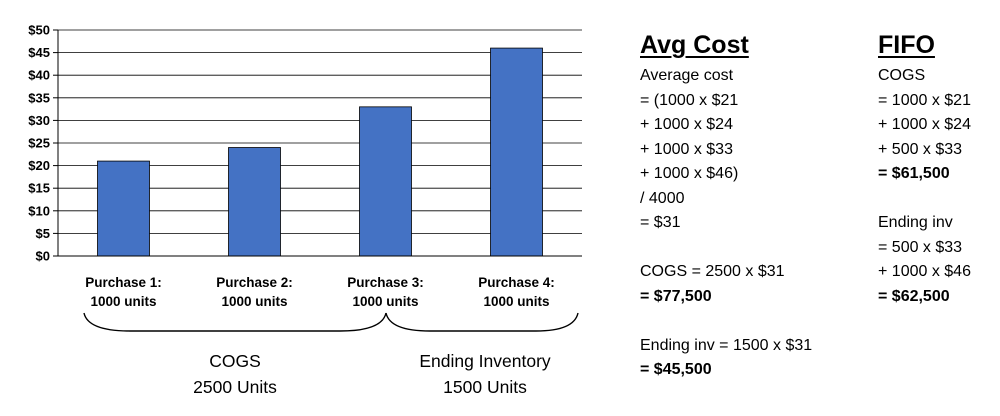 This screenshot has height=416, width=1000. Describe the element at coordinates (915, 222) in the screenshot. I see `fifo-line: Ending inv` at that location.